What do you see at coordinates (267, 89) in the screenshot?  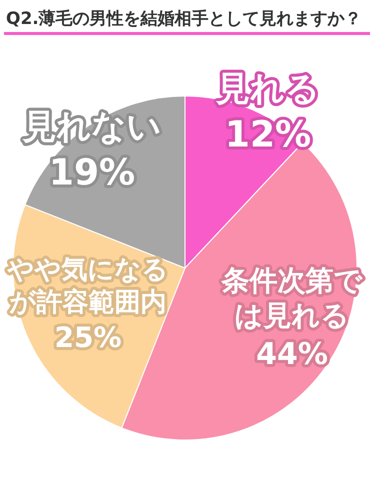 I see `slice-label: 見れる` at bounding box center [267, 89].